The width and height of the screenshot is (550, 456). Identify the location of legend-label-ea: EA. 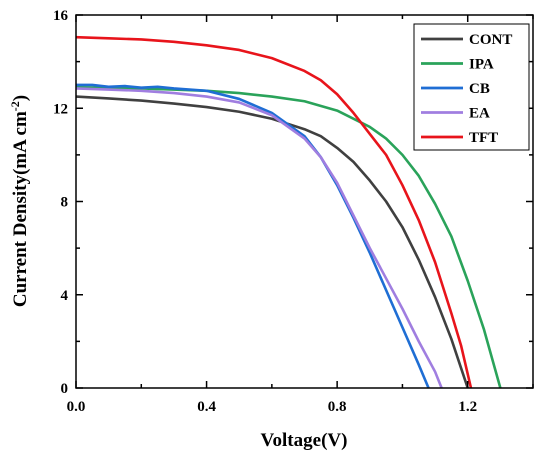
(479, 114).